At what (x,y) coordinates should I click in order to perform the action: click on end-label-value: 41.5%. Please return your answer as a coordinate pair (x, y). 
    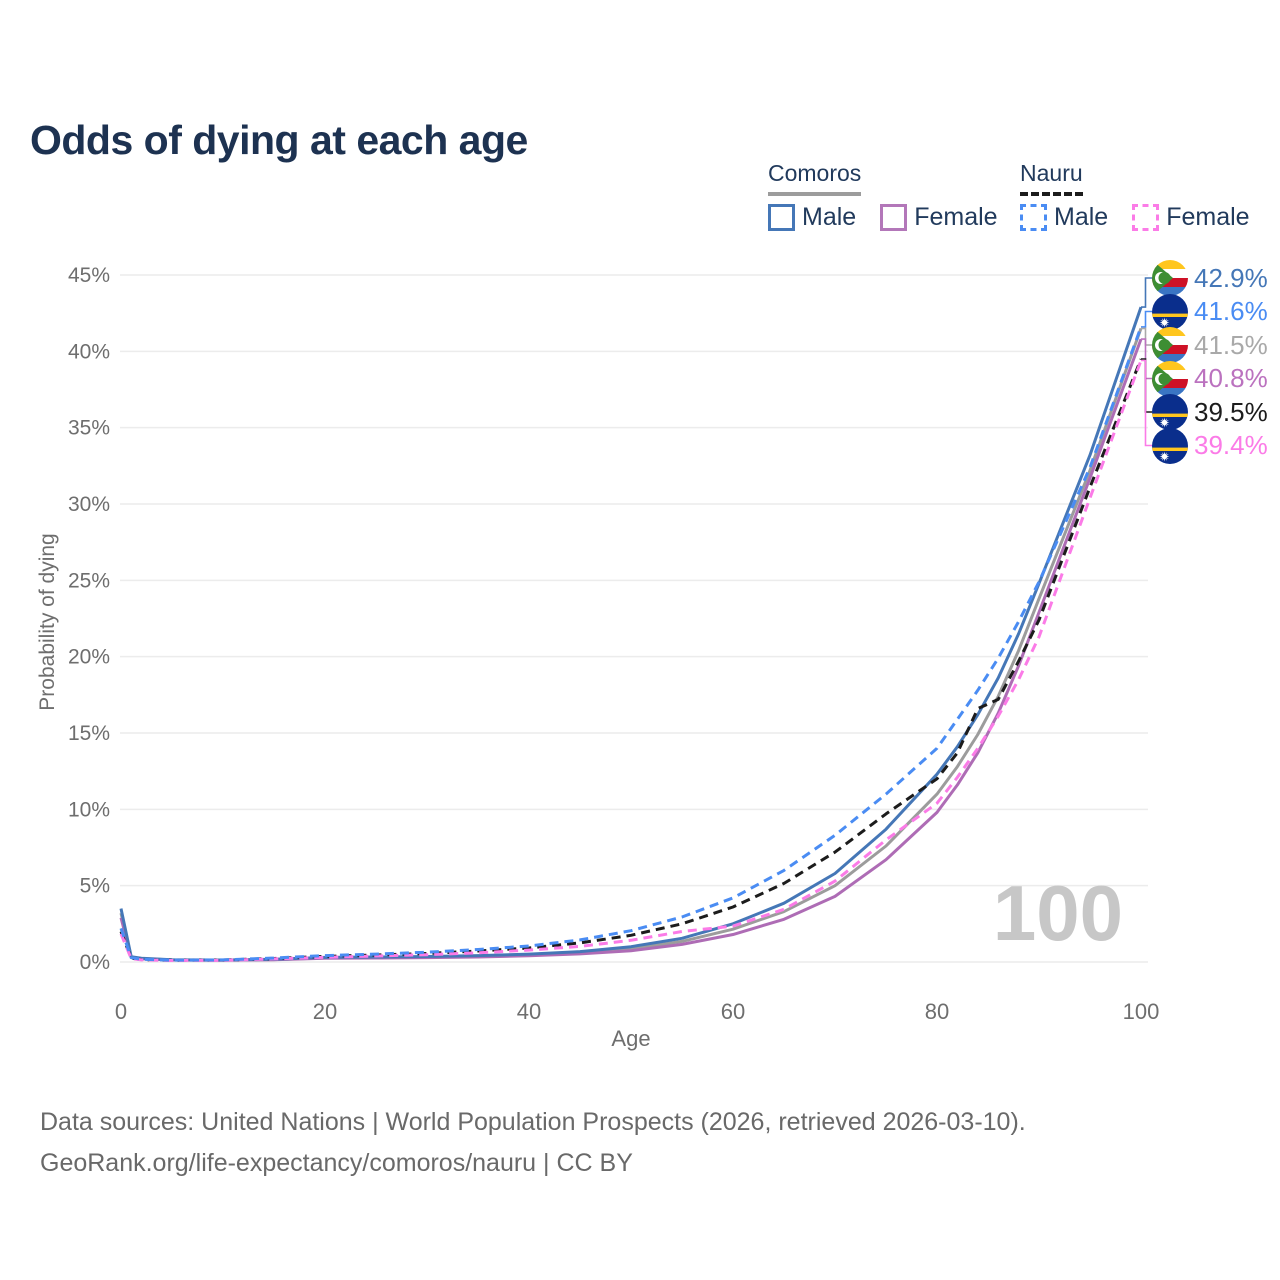
    Looking at the image, I should click on (1231, 344).